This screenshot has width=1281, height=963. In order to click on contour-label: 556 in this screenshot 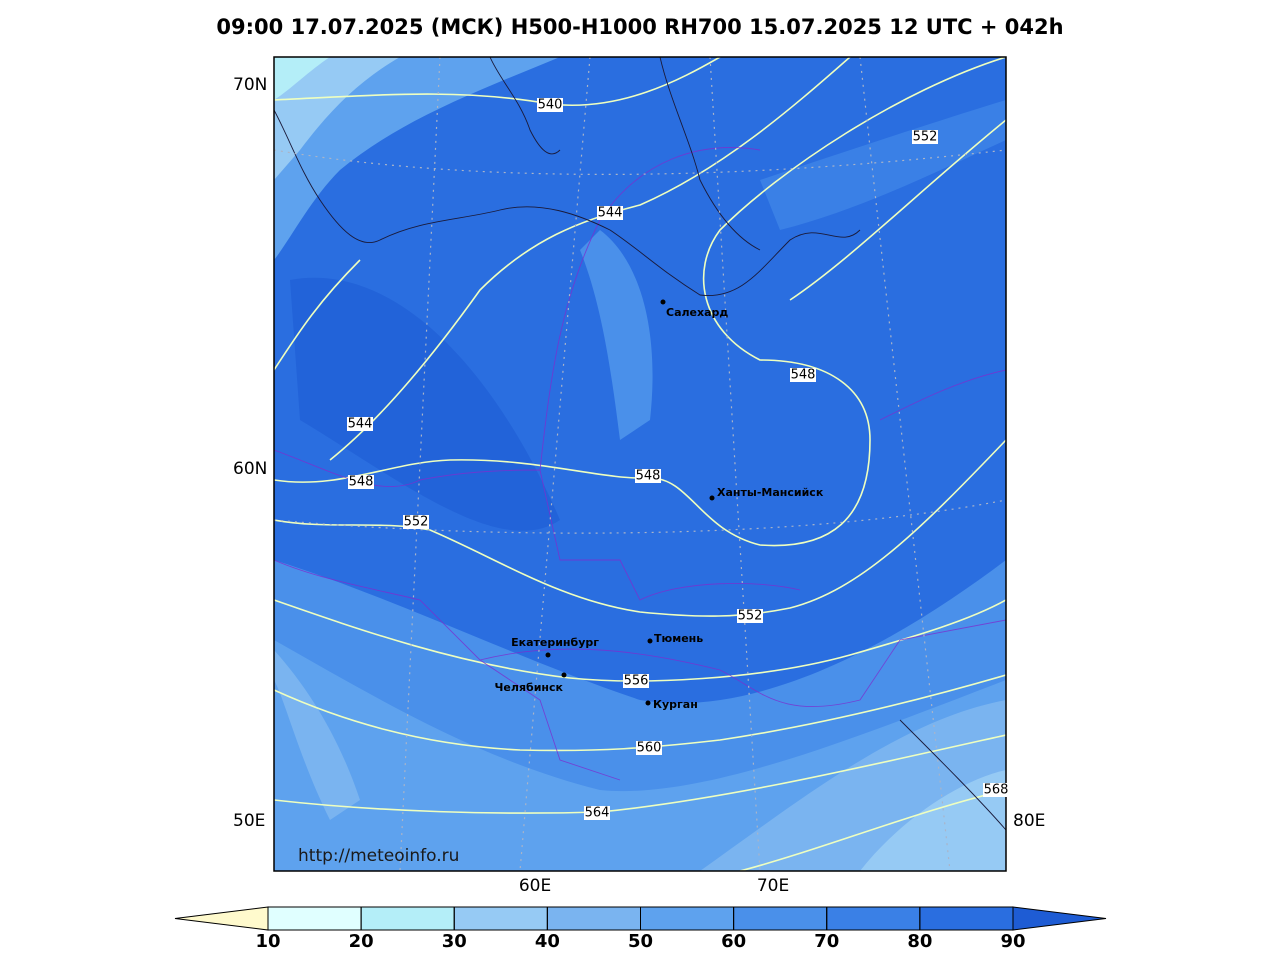, I will do `click(636, 681)`.